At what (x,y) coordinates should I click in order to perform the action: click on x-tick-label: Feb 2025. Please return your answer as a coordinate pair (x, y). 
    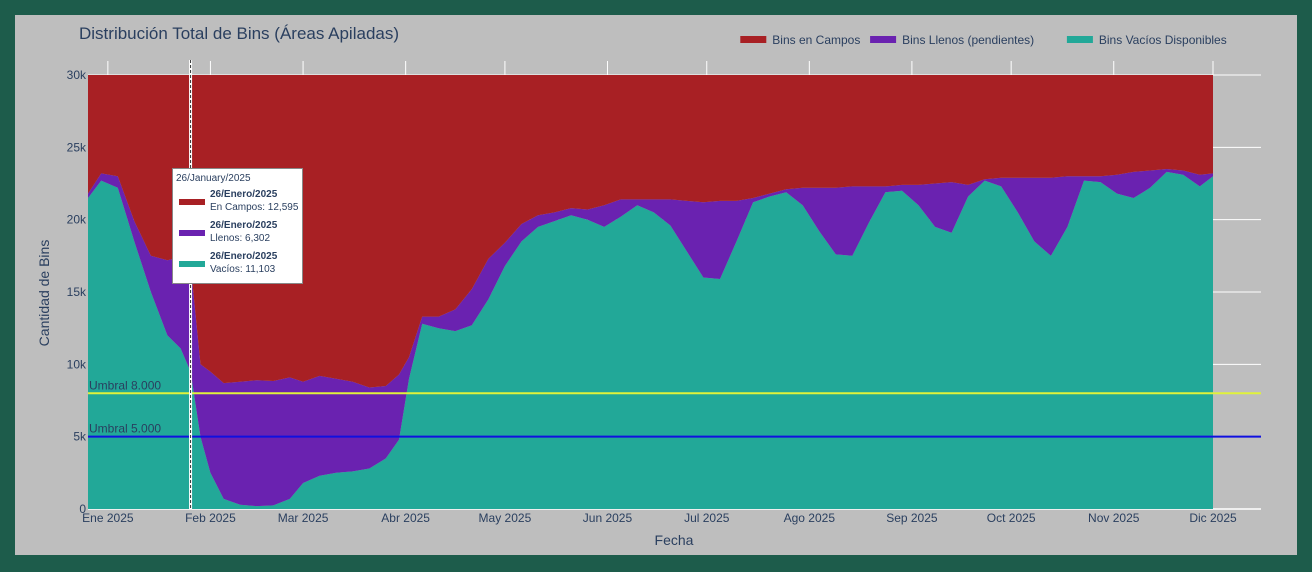
    Looking at the image, I should click on (210, 518).